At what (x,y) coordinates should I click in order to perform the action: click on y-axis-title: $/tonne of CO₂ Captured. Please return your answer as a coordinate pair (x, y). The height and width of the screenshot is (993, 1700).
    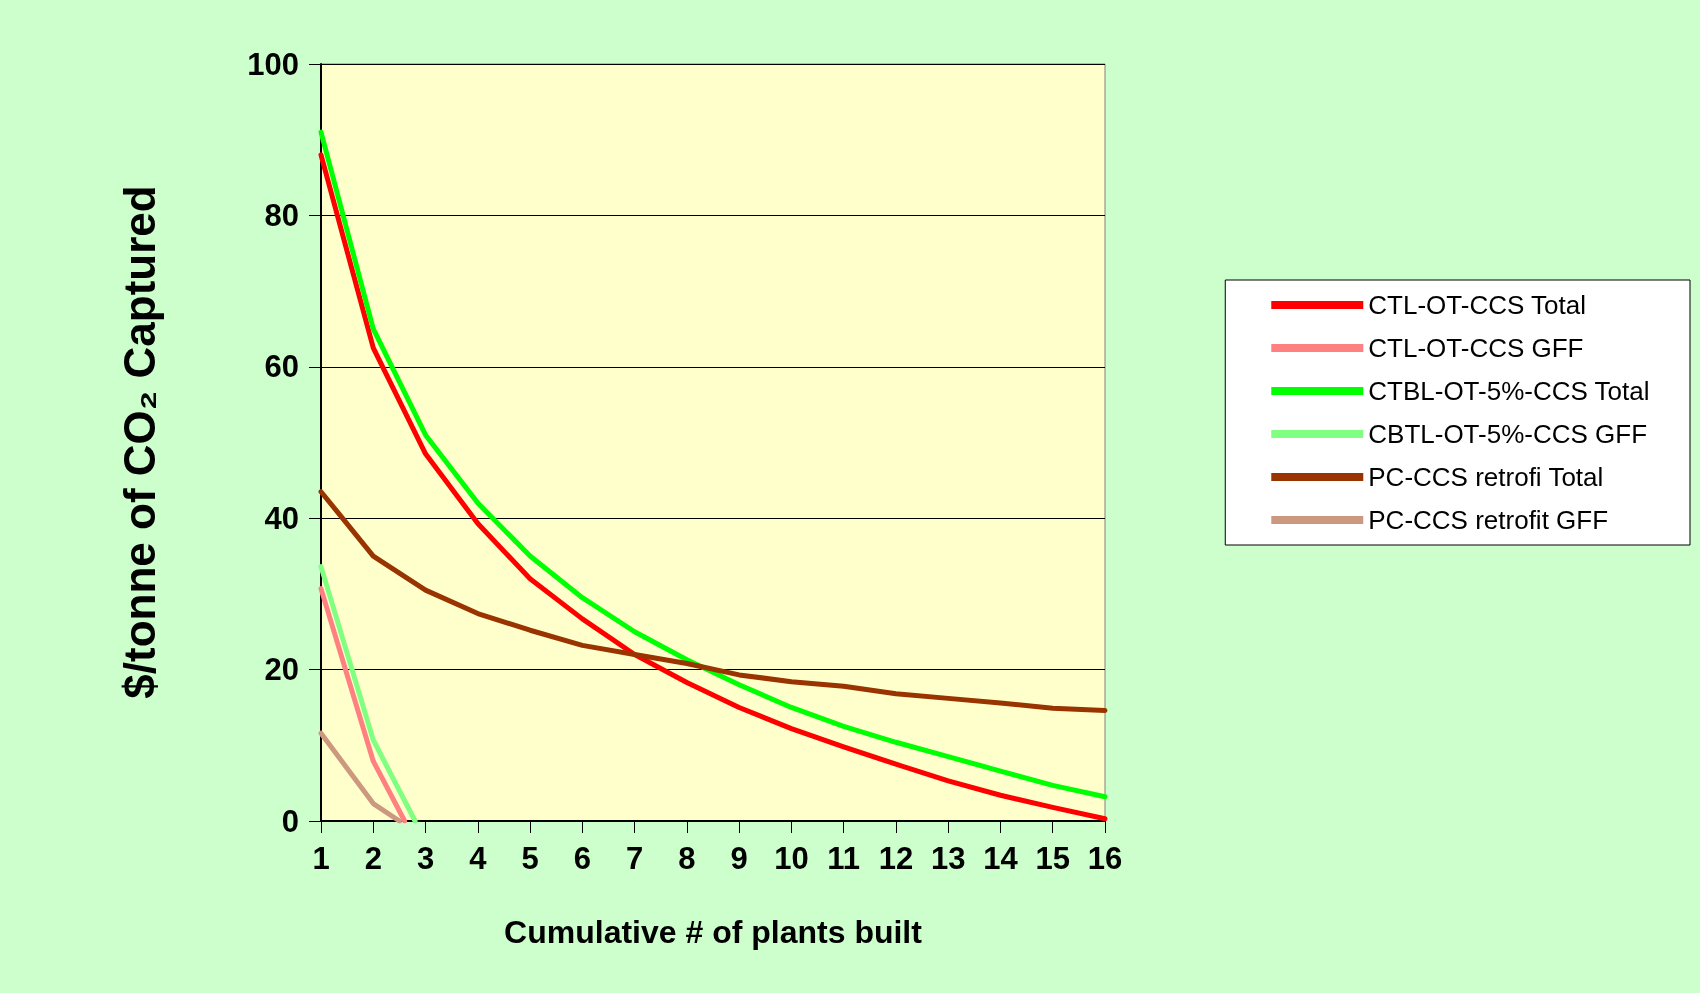
    Looking at the image, I should click on (140, 442).